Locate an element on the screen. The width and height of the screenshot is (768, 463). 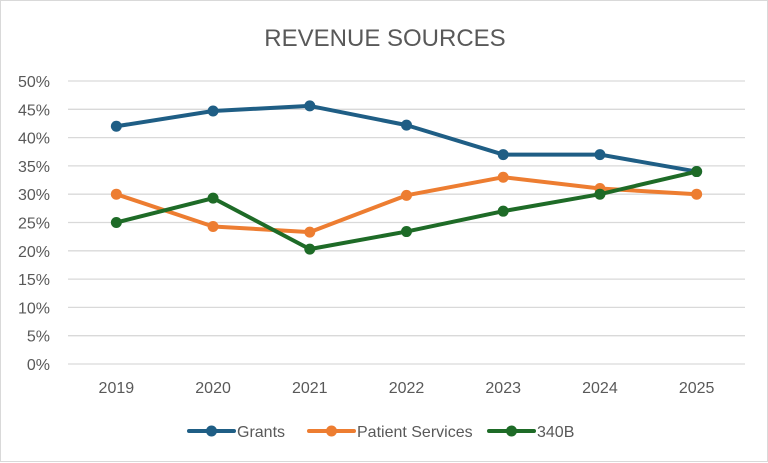
x-tick-label: 2022 is located at coordinates (407, 388).